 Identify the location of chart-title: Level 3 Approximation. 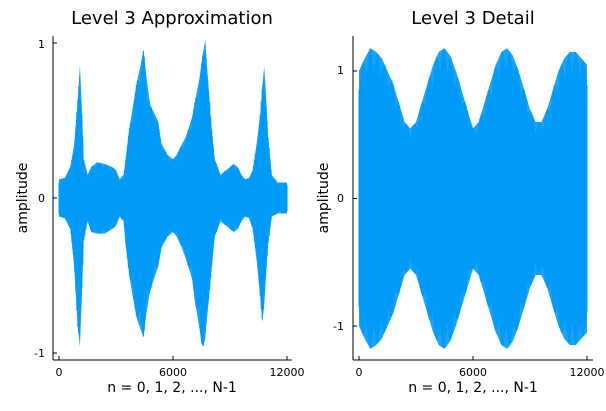
(172, 18).